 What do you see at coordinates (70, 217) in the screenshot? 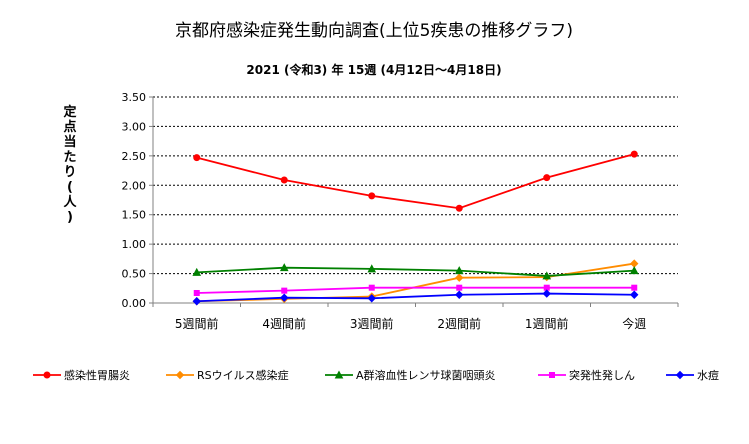
I see `y-axis-label-char: )` at bounding box center [70, 217].